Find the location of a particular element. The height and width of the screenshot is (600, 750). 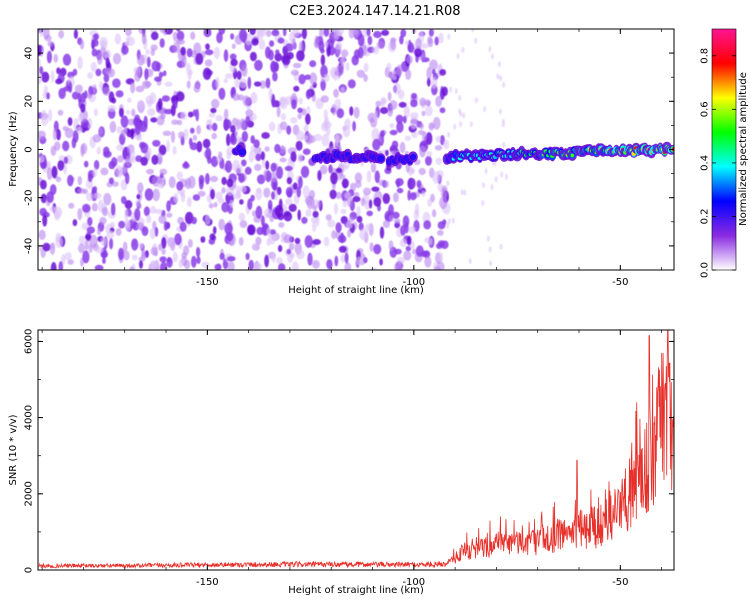

colorbar-label: Normalized spectral amplitude is located at coordinates (743, 149).